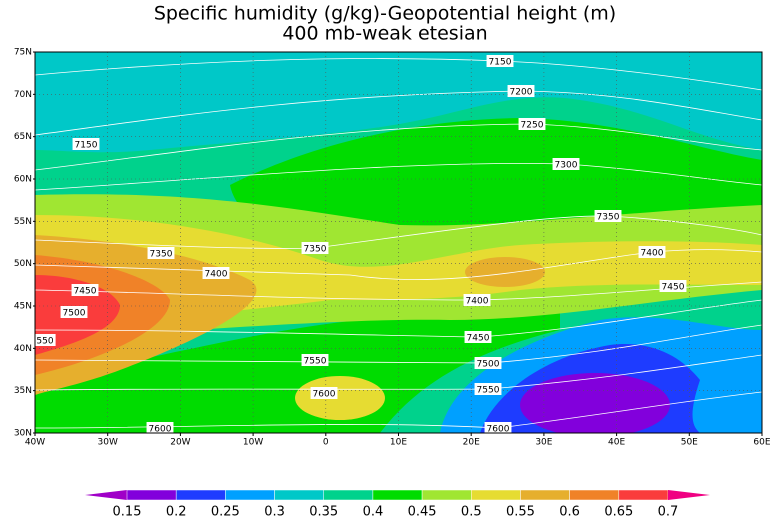  What do you see at coordinates (23, 95) in the screenshot?
I see `y-tick-label: 70N` at bounding box center [23, 95].